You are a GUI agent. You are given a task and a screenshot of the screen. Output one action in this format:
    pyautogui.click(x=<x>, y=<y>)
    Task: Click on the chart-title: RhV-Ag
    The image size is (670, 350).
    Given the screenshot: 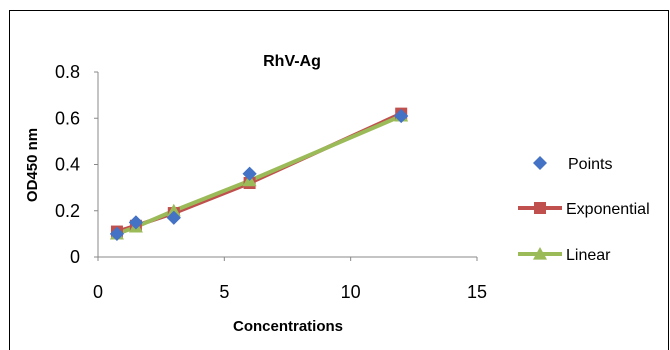 What is the action you would take?
    pyautogui.click(x=292, y=61)
    